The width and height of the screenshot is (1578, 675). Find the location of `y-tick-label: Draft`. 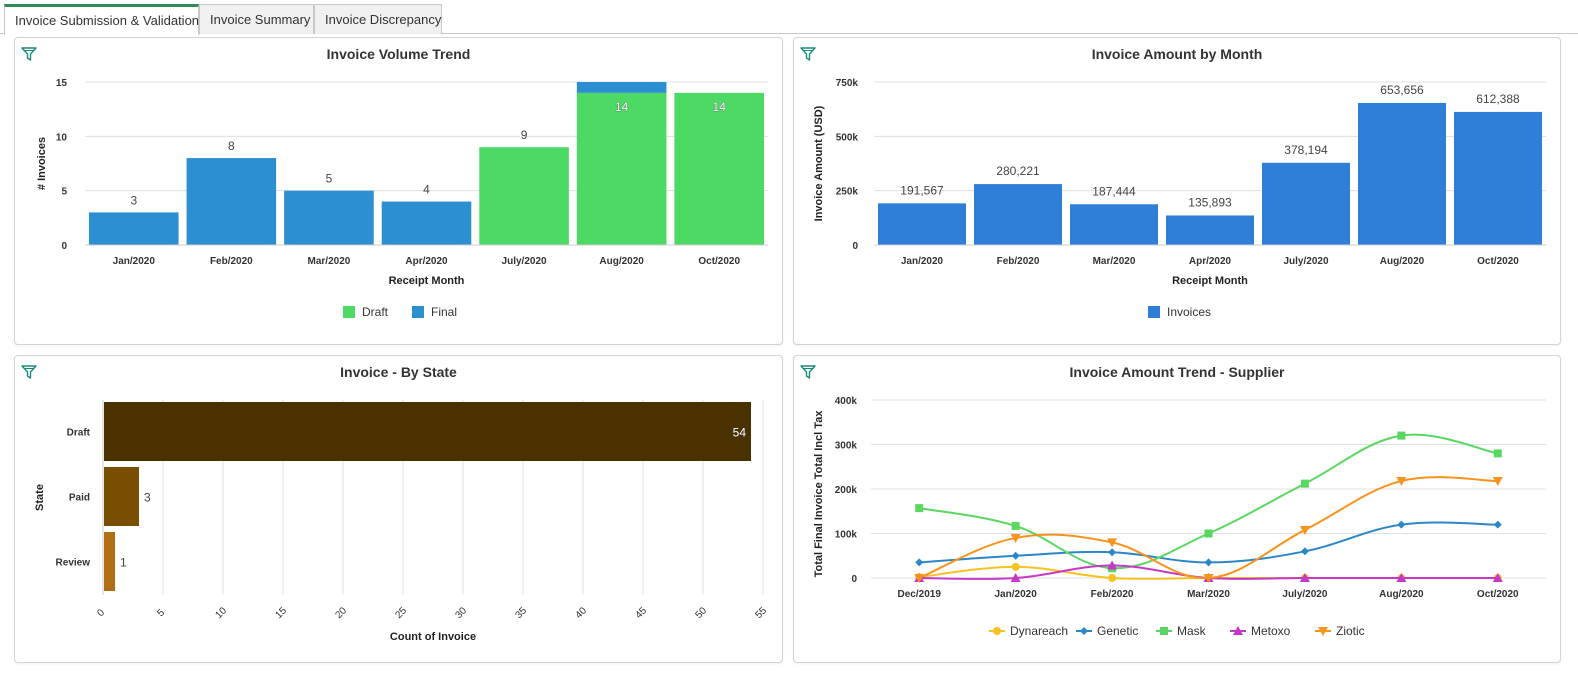

y-tick-label: Draft is located at coordinates (79, 433).